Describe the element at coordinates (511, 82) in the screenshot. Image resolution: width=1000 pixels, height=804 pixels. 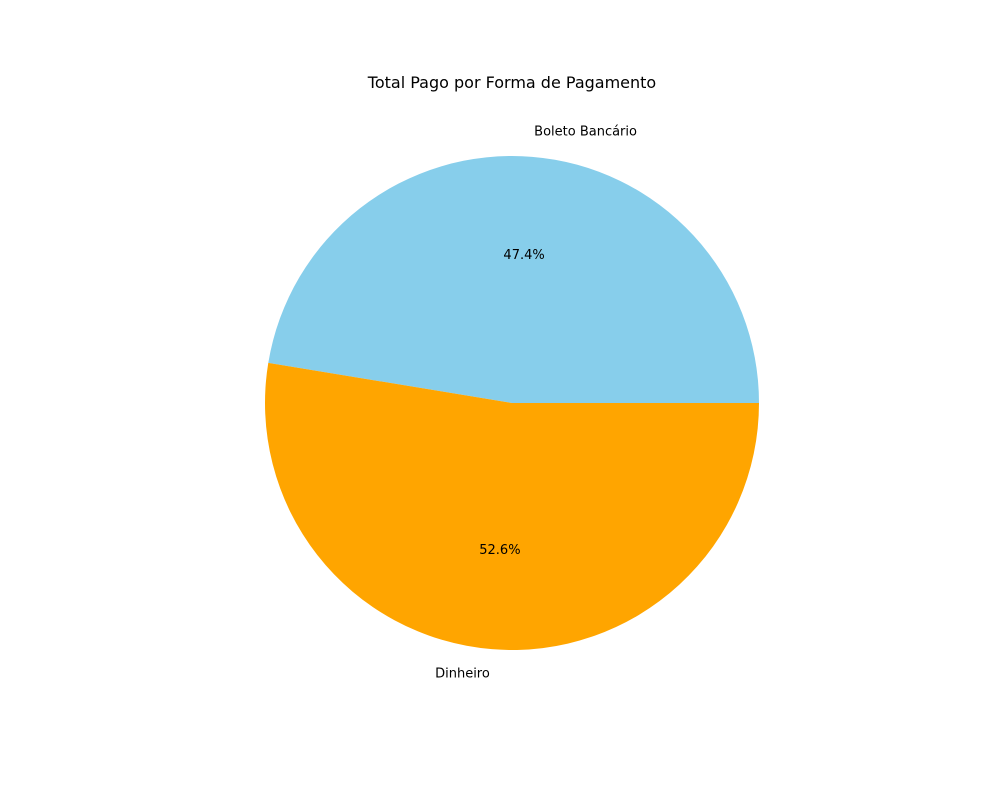
I see `chart-title: Total Pago por Forma de Pagamento` at that location.